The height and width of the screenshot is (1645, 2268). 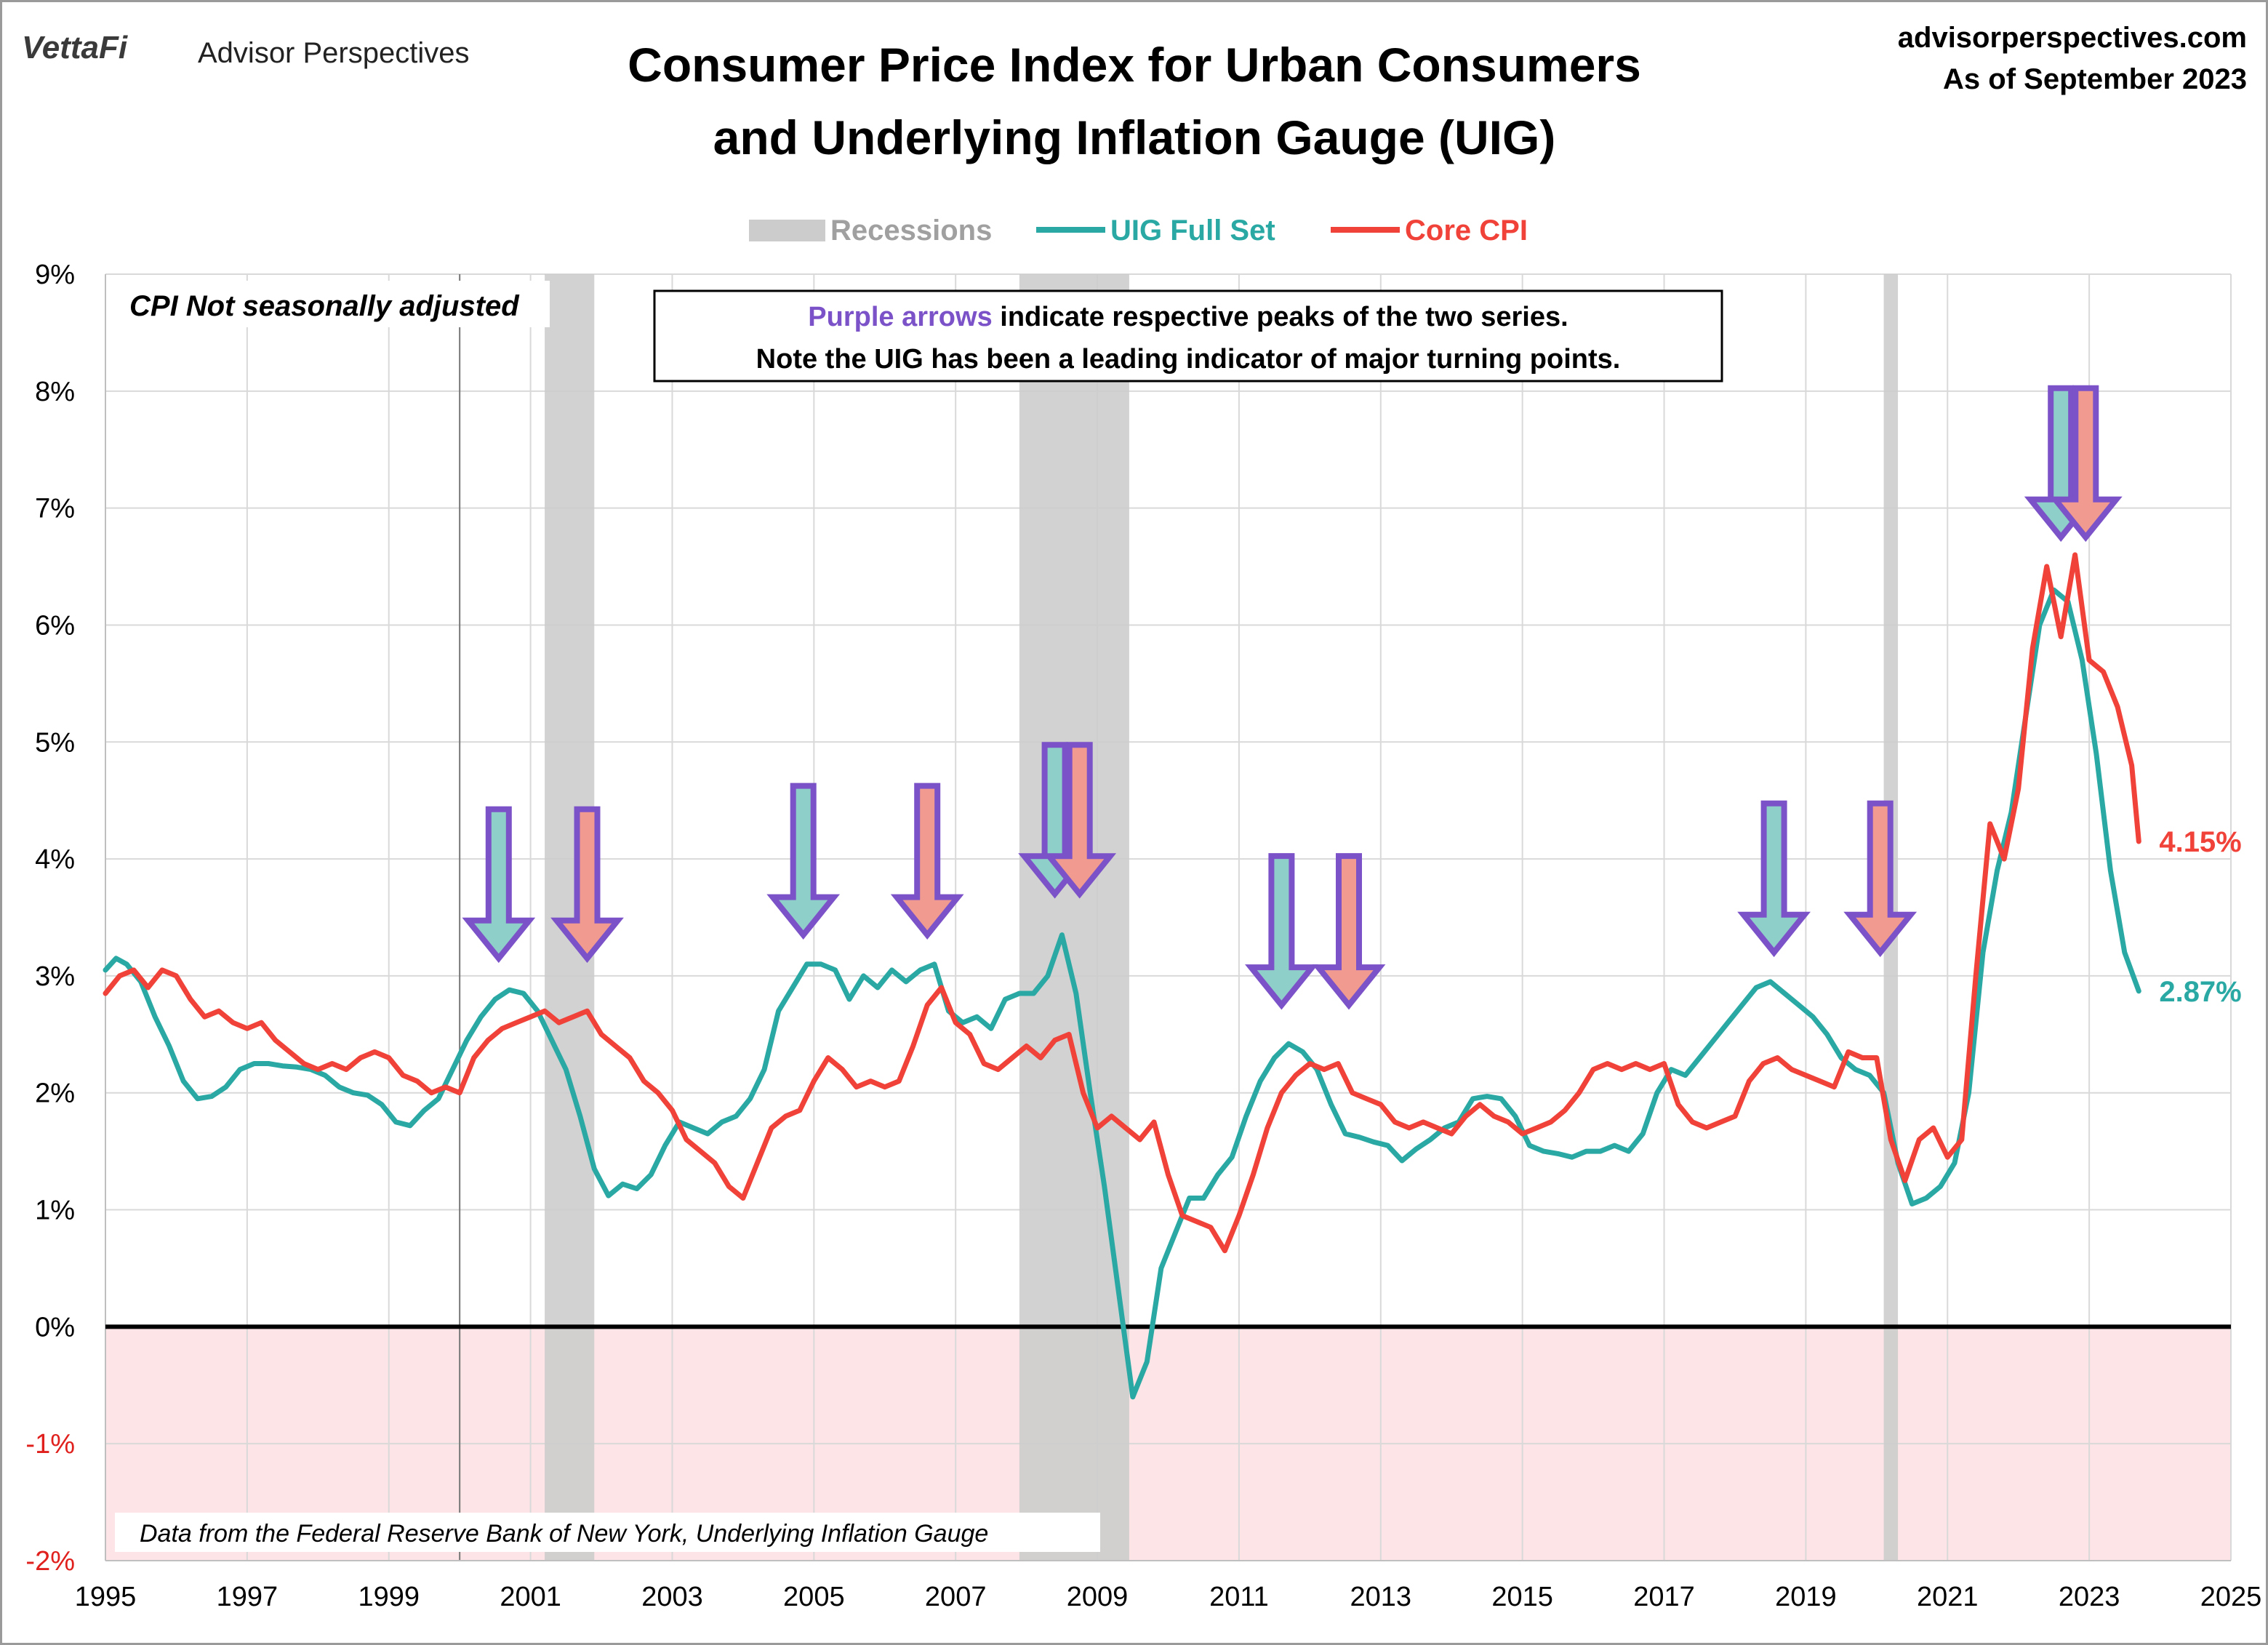 What do you see at coordinates (1134, 65) in the screenshot?
I see `chart-title-line1: Consumer Price Index for Urban Consumers` at bounding box center [1134, 65].